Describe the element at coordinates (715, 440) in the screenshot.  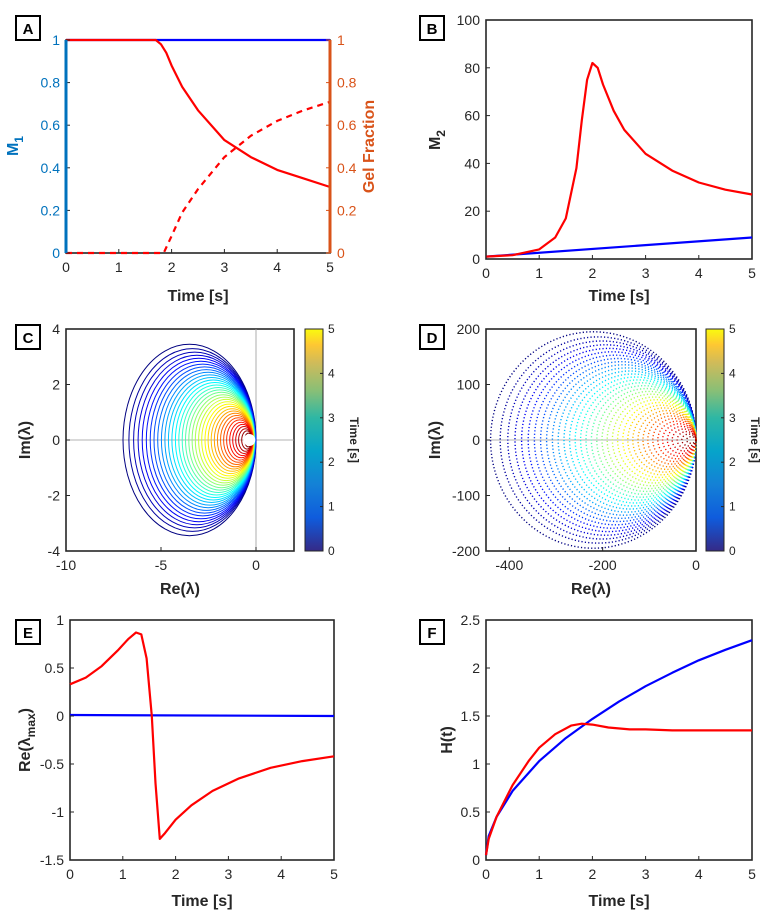
I see `colorbar` at that location.